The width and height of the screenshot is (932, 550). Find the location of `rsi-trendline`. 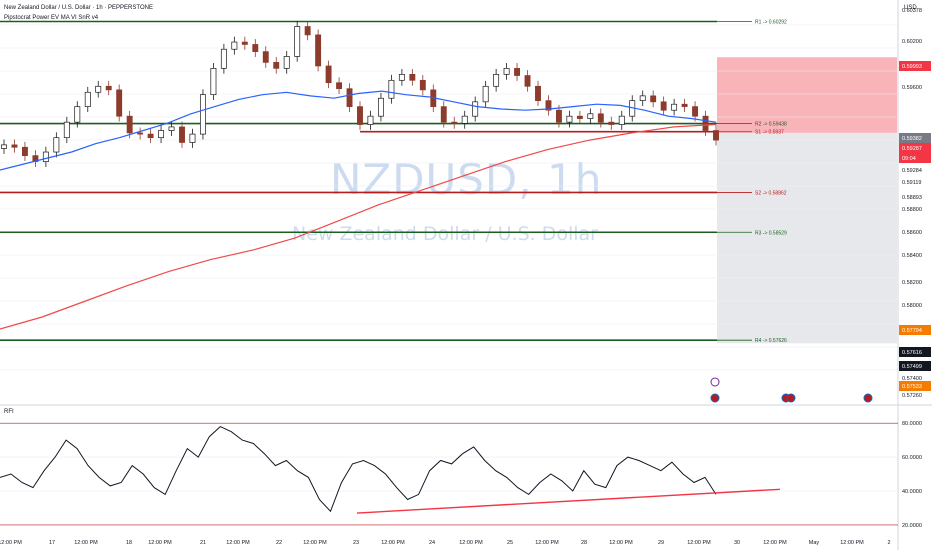

rsi-trendline is located at coordinates (568, 501).